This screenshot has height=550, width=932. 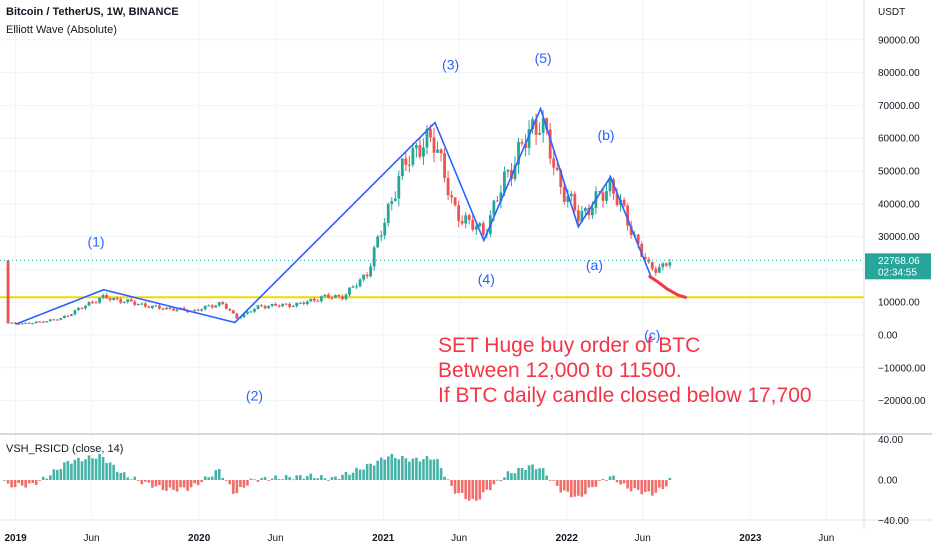 I want to click on indicator-tick-label: 0.00, so click(x=888, y=481).